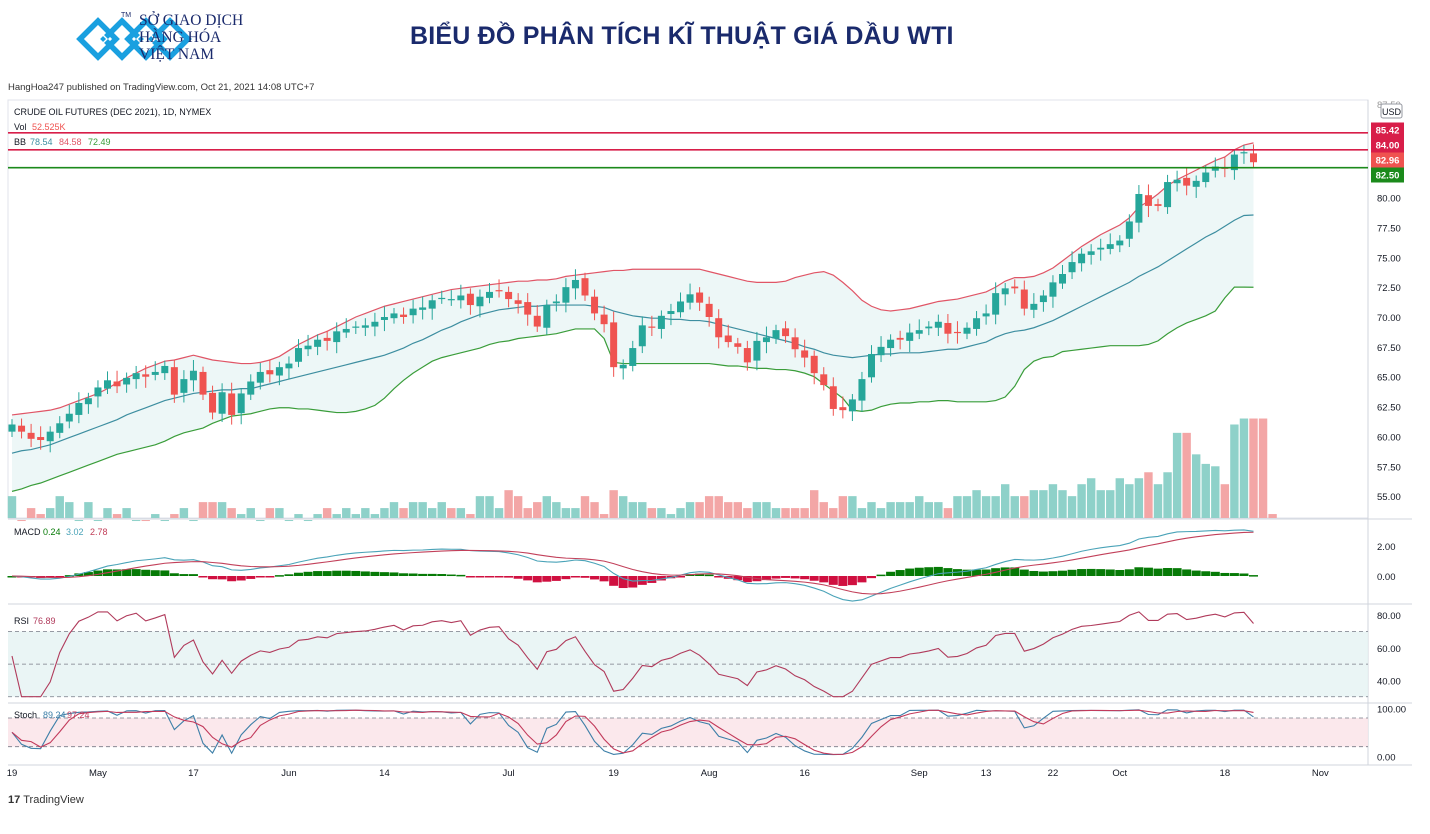  What do you see at coordinates (53, 800) in the screenshot?
I see `tradingview-label: TradingView` at bounding box center [53, 800].